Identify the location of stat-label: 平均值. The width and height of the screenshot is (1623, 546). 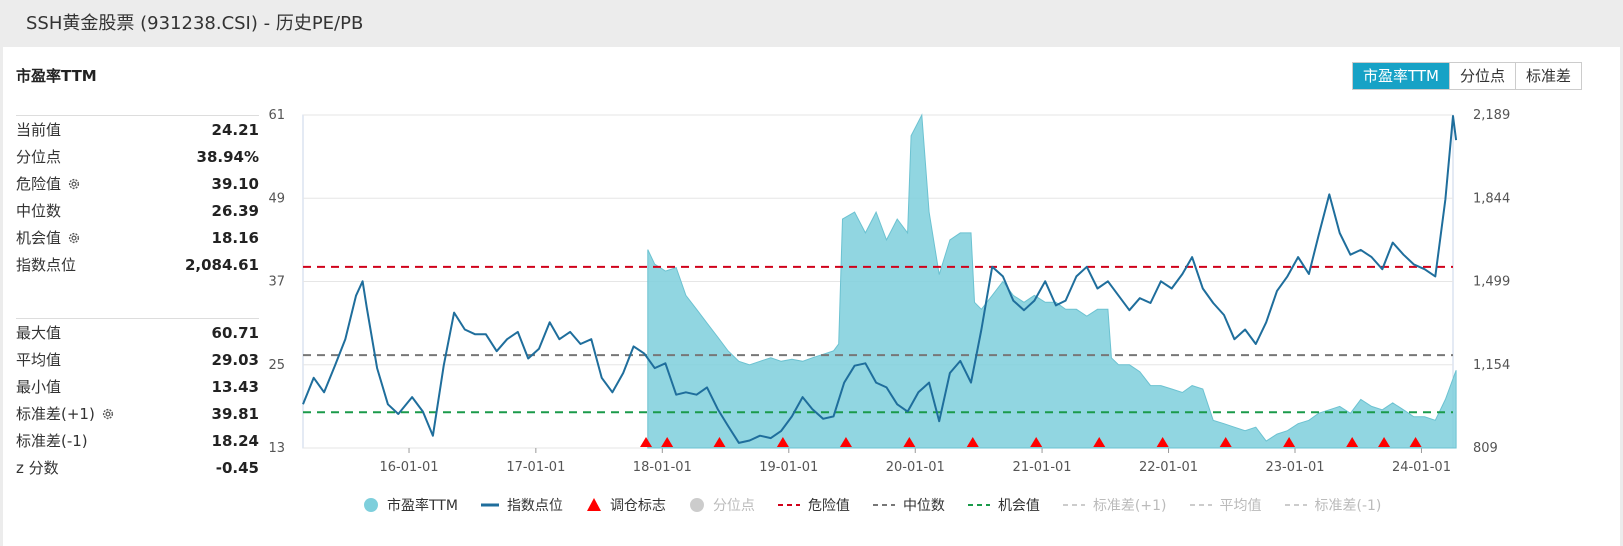
(39, 360).